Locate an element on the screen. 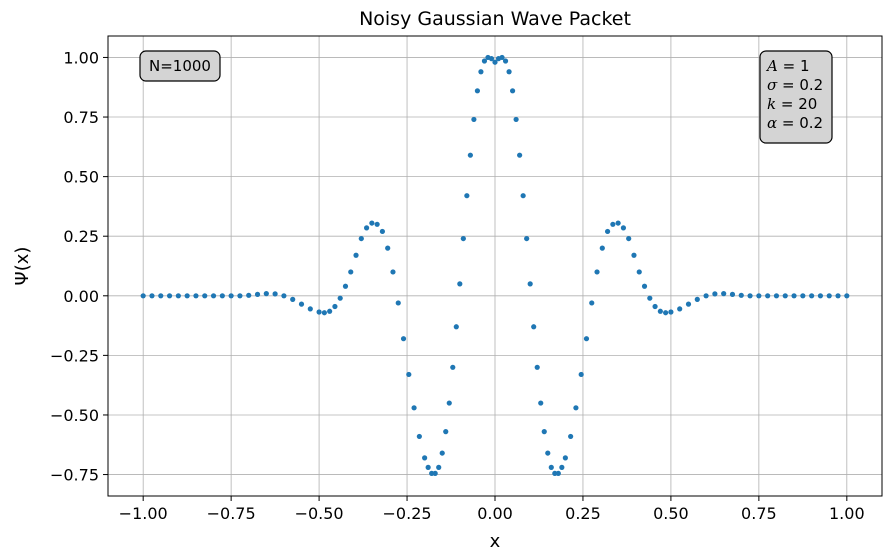 The height and width of the screenshot is (560, 893). x-tick-label: 0.25 is located at coordinates (583, 513).